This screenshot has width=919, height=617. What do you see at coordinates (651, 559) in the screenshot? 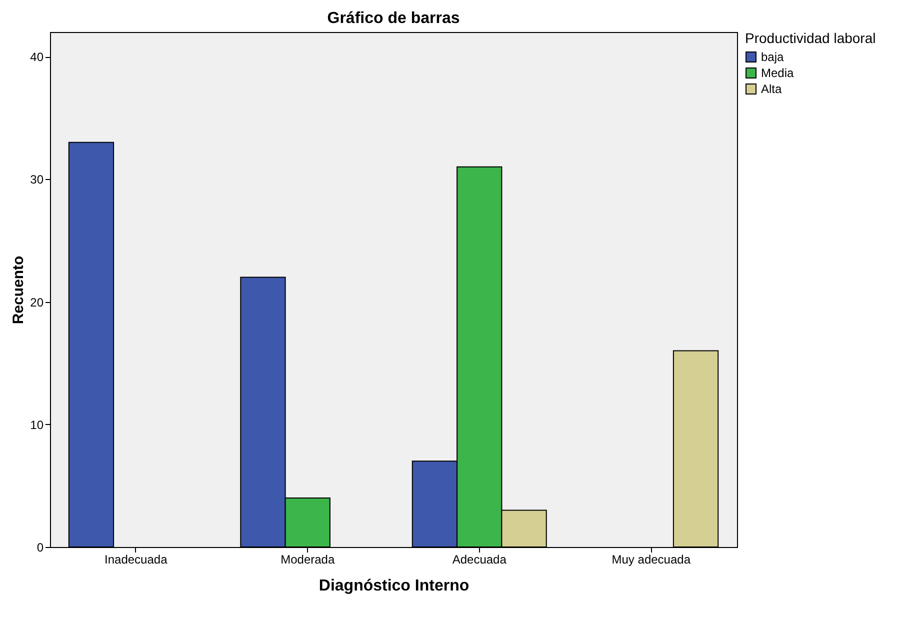
I see `x-tick-label: Muy adecuada` at bounding box center [651, 559].